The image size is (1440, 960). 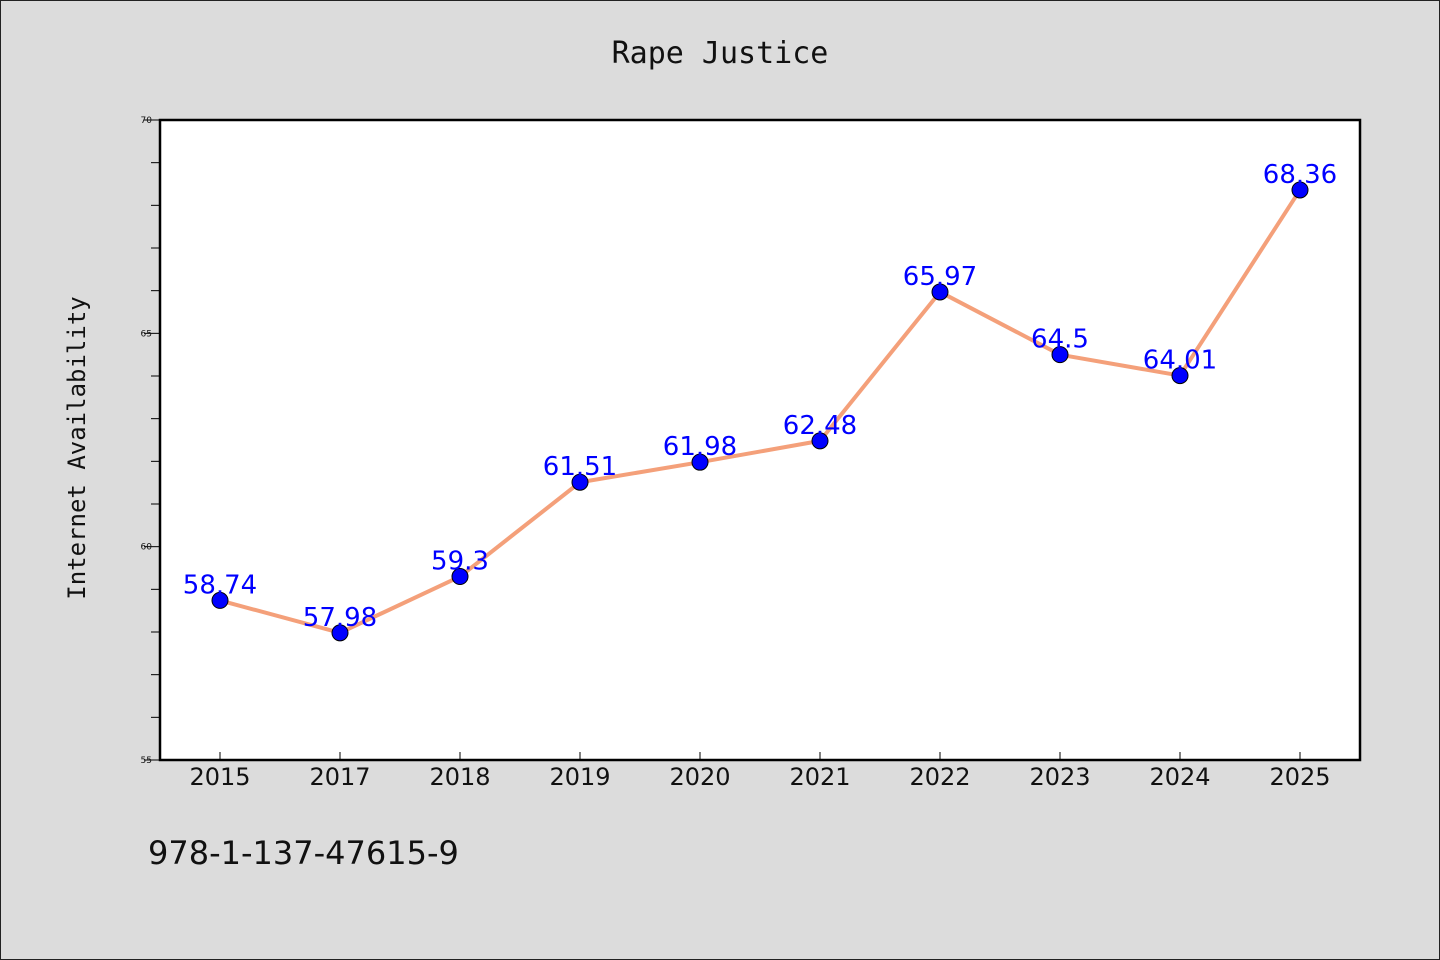 What do you see at coordinates (760, 771) in the screenshot?
I see `x-axis: 2015 2017 2018 2019 2020 2021 2022 2023 2024 2025` at bounding box center [760, 771].